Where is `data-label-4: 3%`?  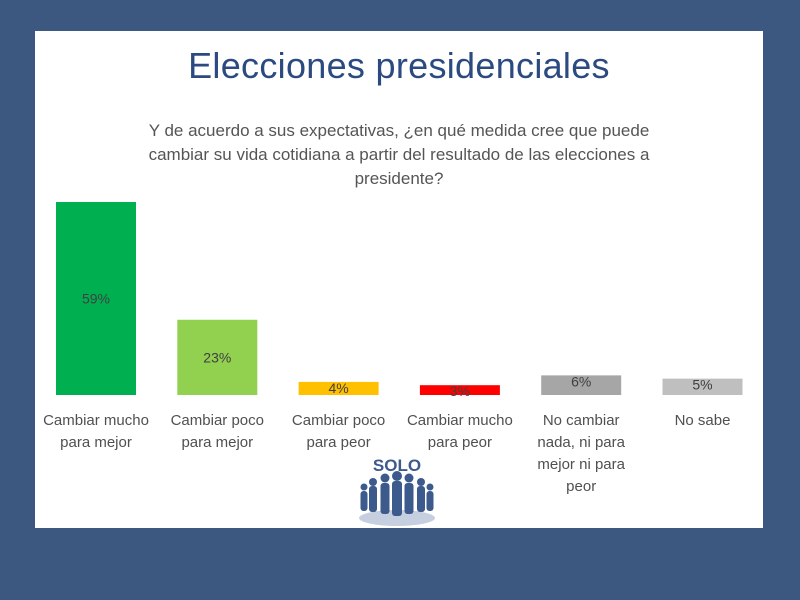 data-label-4: 3% is located at coordinates (460, 391).